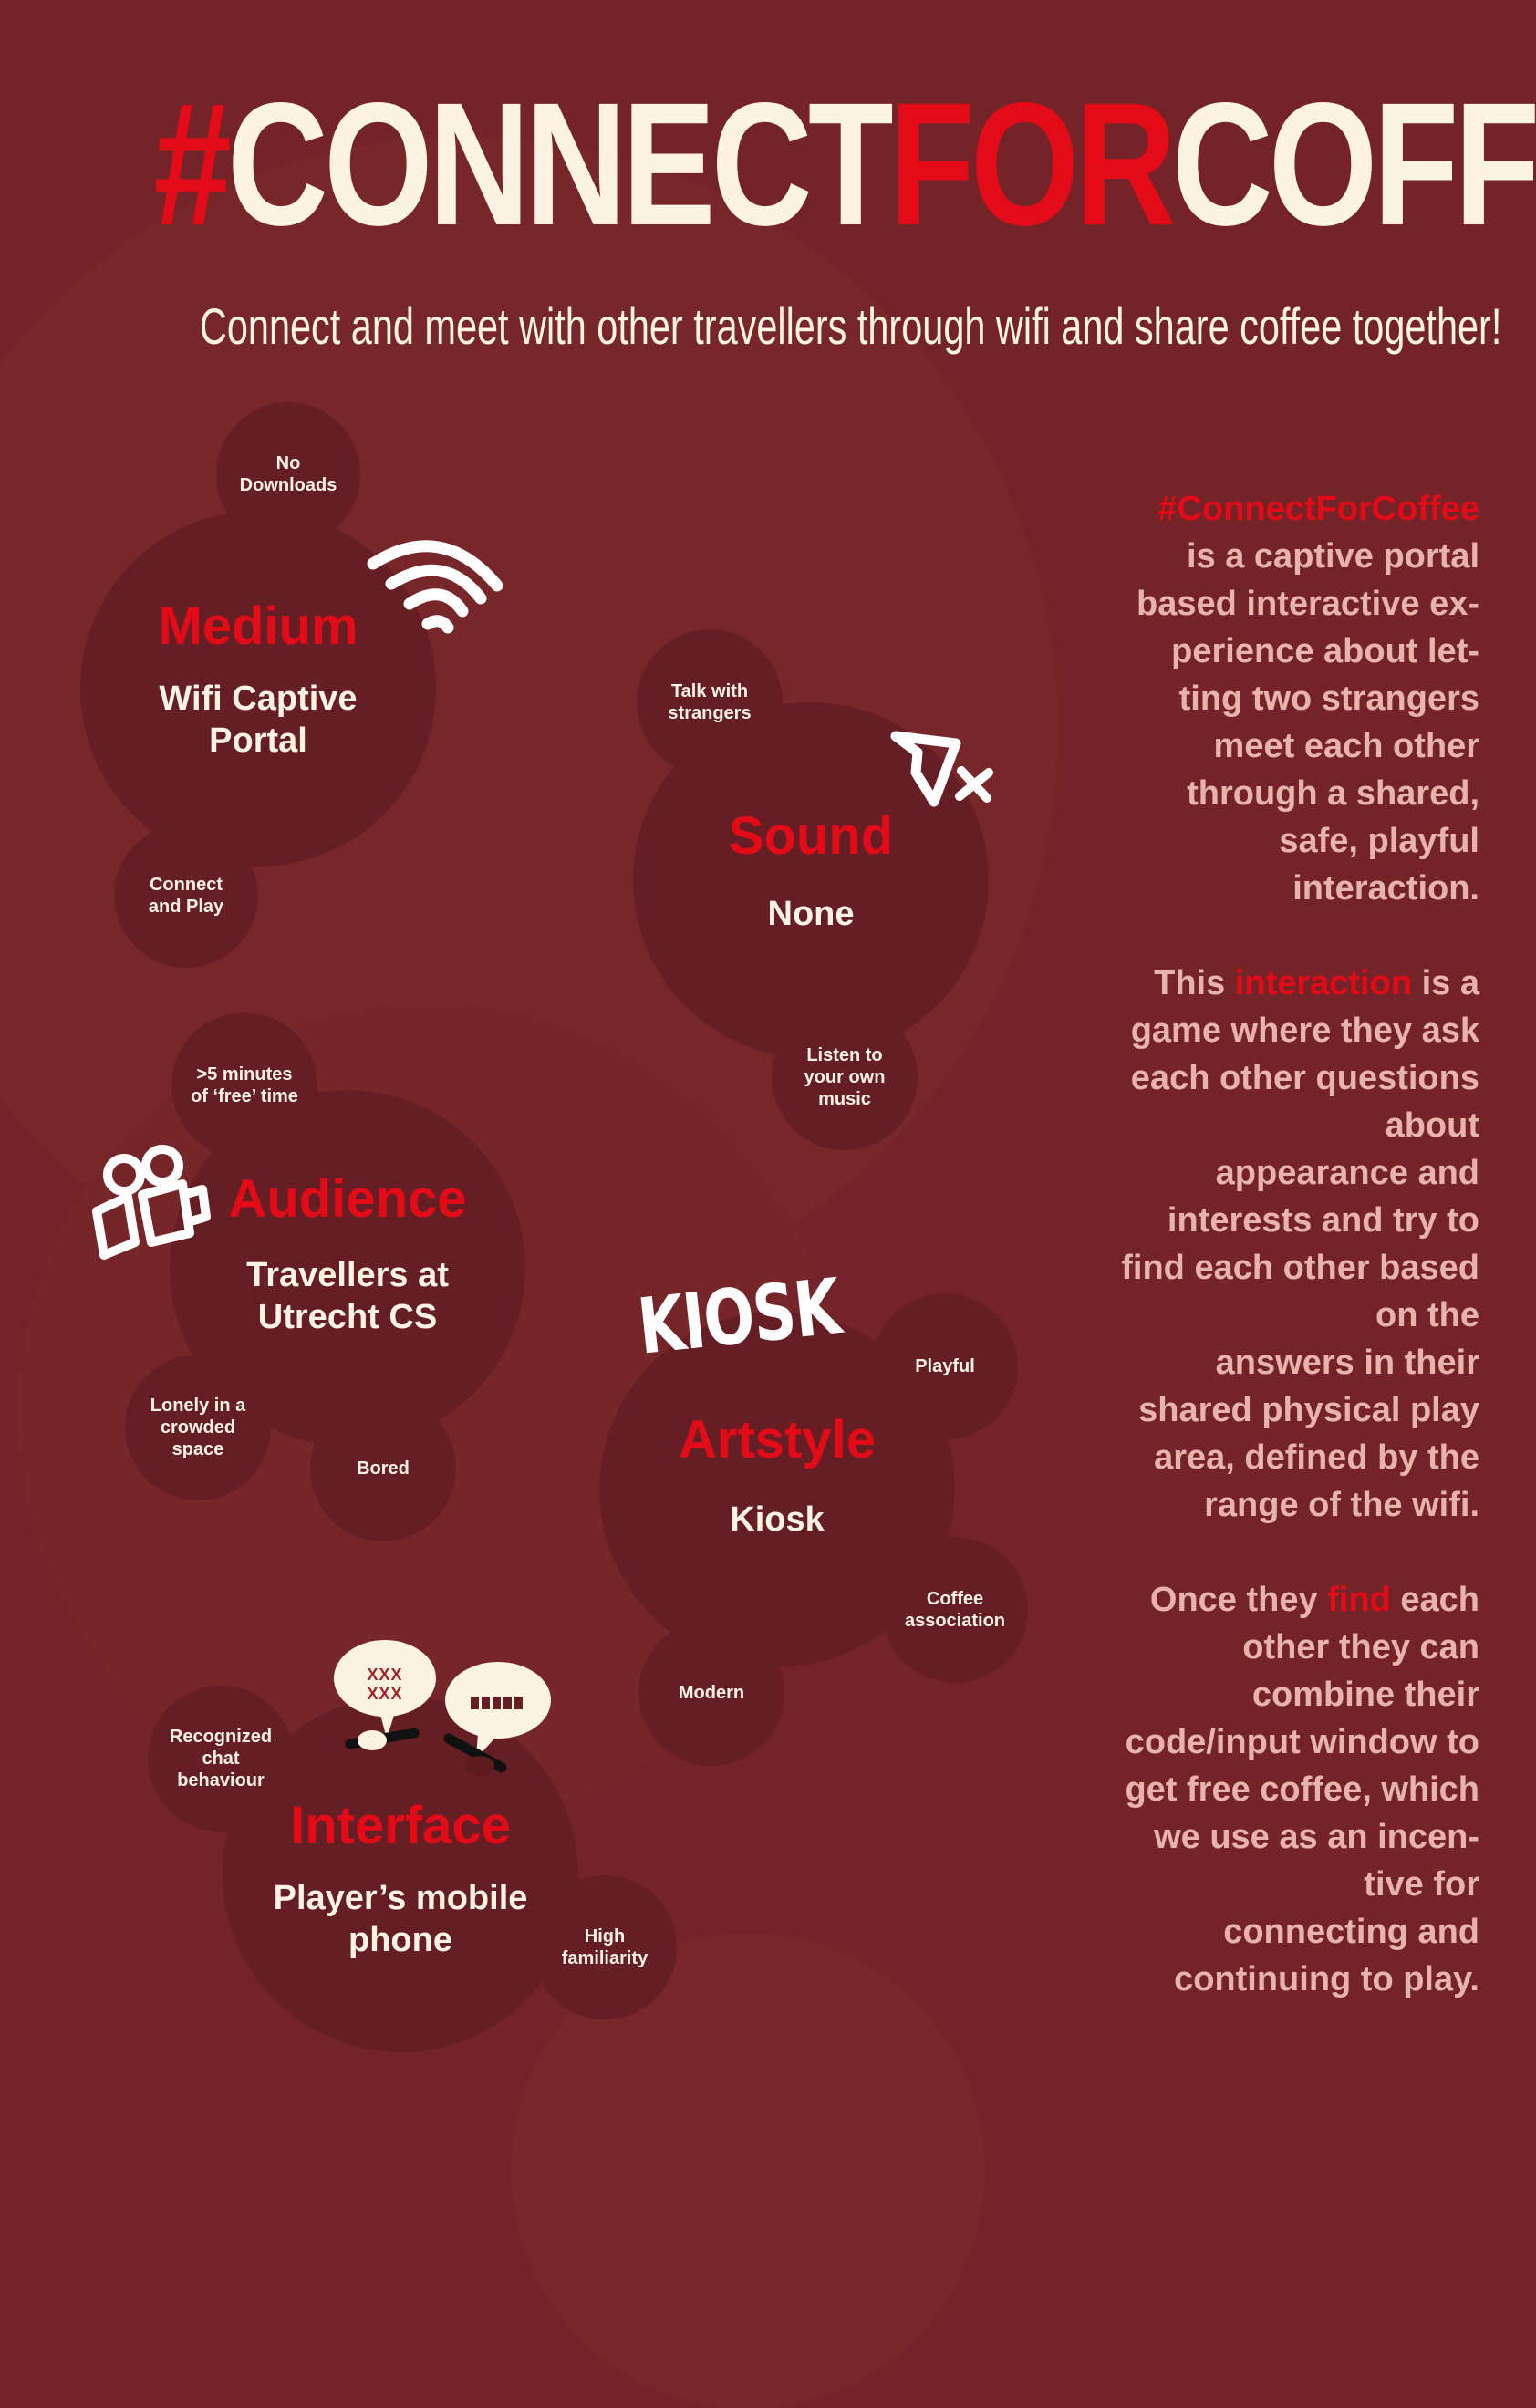 The width and height of the screenshot is (1536, 2408). Describe the element at coordinates (192, 164) in the screenshot. I see `title-hash: #` at that location.